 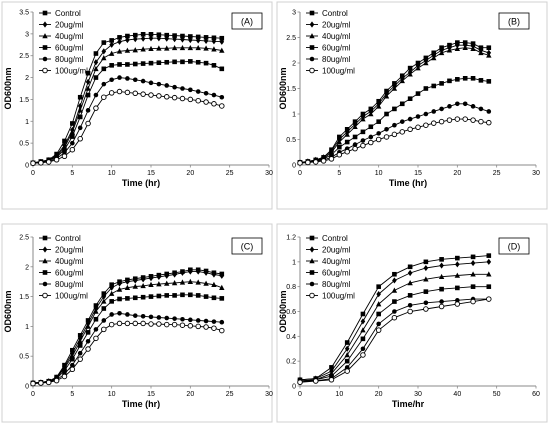 I want to click on x-tick-label: 60, so click(x=536, y=394).